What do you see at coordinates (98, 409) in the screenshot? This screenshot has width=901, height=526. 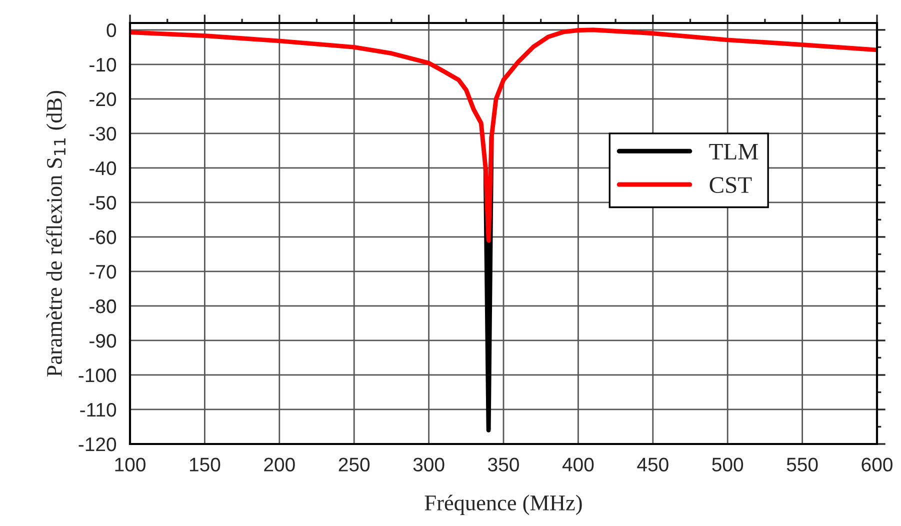 I see `y-tick-label: -110` at bounding box center [98, 409].